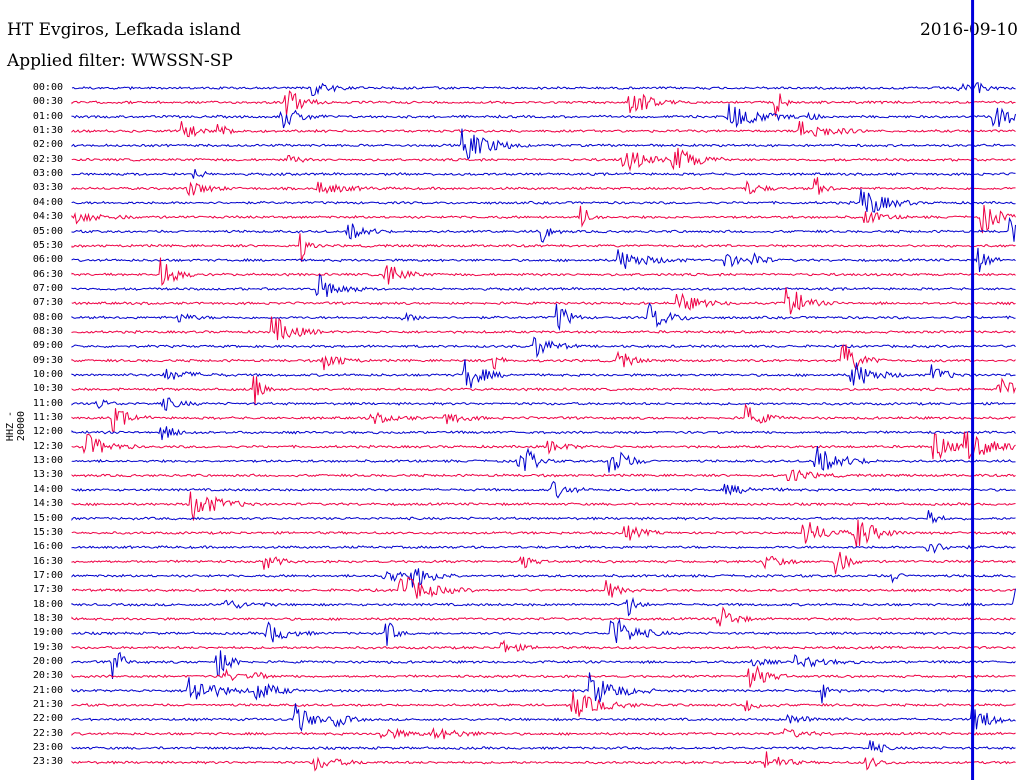 Image resolution: width=1024 pixels, height=780 pixels. I want to click on tick-label: 08:00, so click(47, 317).